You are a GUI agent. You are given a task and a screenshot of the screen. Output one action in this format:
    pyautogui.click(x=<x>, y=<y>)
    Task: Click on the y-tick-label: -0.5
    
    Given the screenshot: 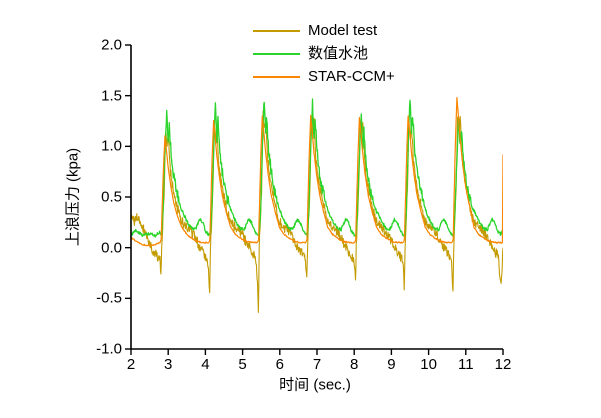 What is the action you would take?
    pyautogui.click(x=109, y=298)
    